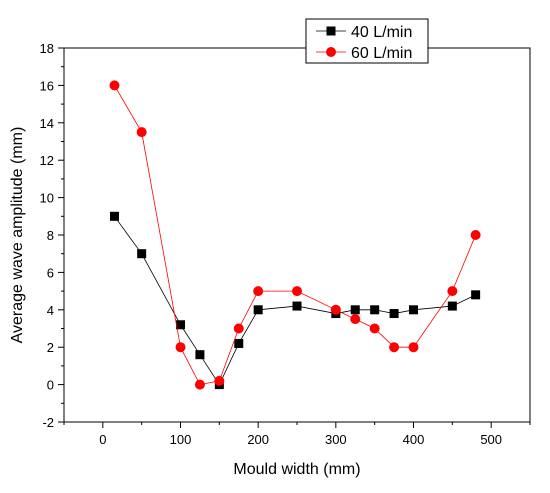  What do you see at coordinates (381, 32) in the screenshot?
I see `legend-label: 40 L/min` at bounding box center [381, 32].